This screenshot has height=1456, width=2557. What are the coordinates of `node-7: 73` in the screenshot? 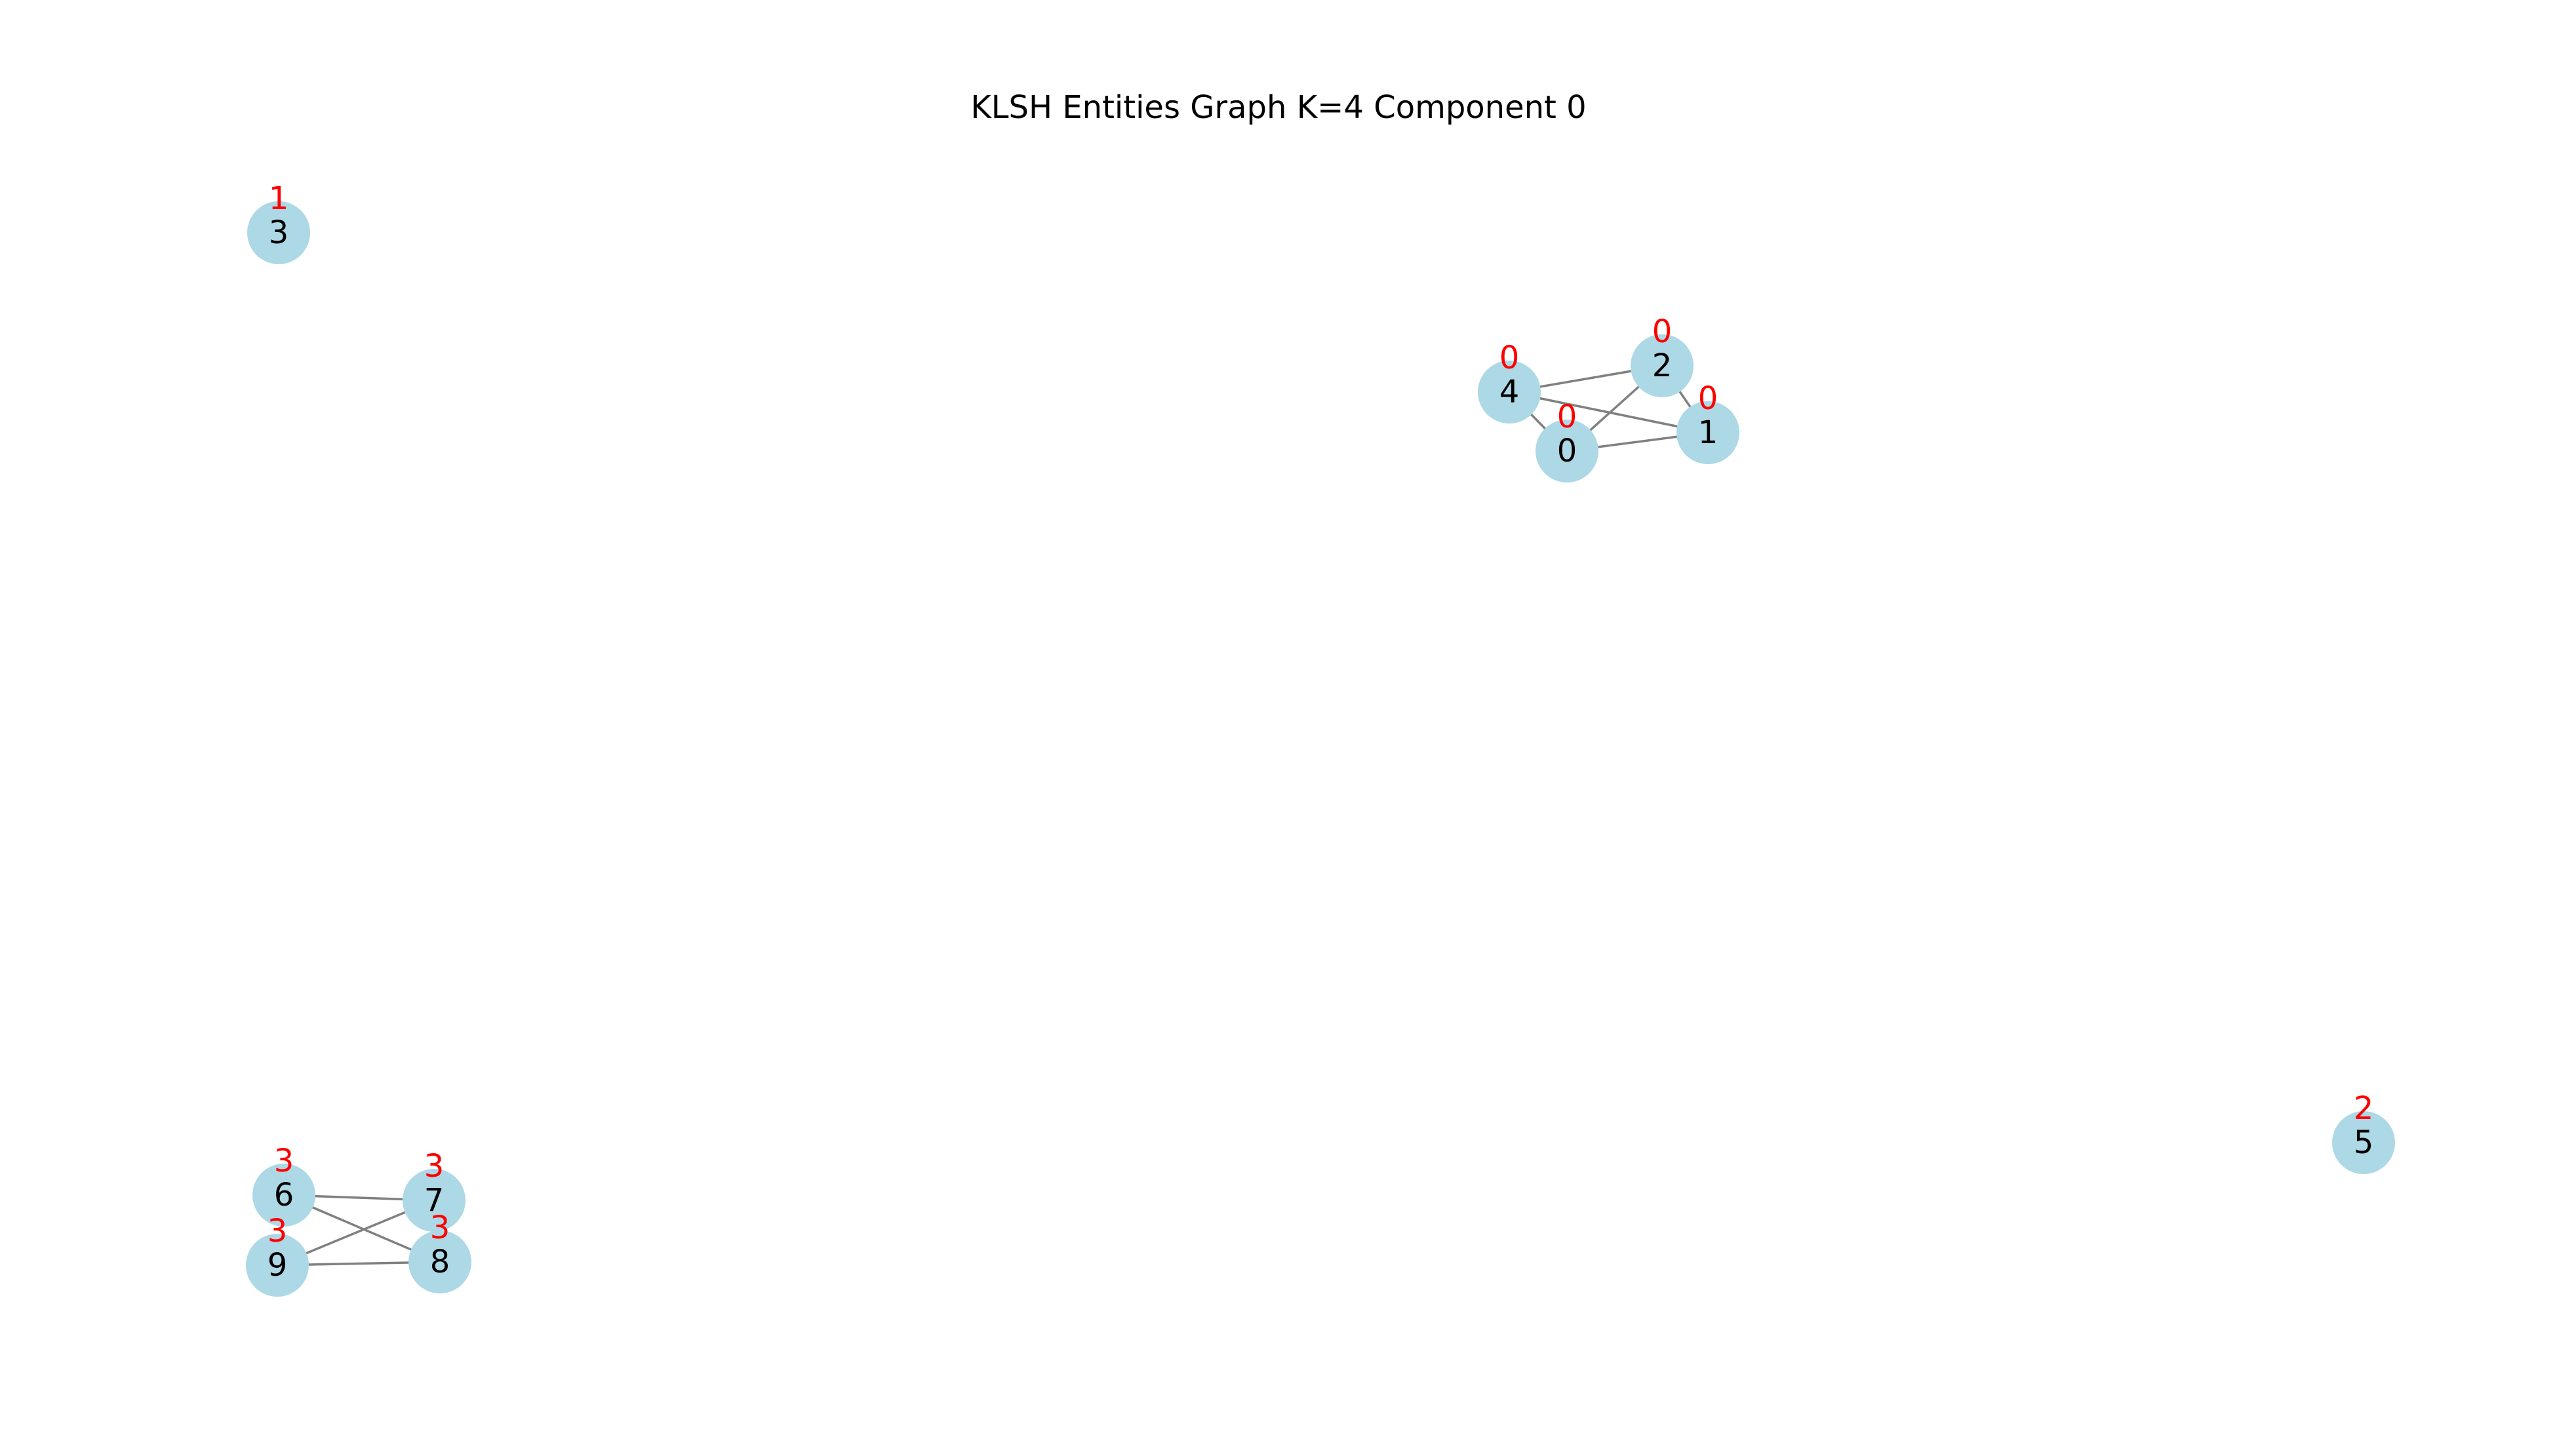 It's located at (434, 1190).